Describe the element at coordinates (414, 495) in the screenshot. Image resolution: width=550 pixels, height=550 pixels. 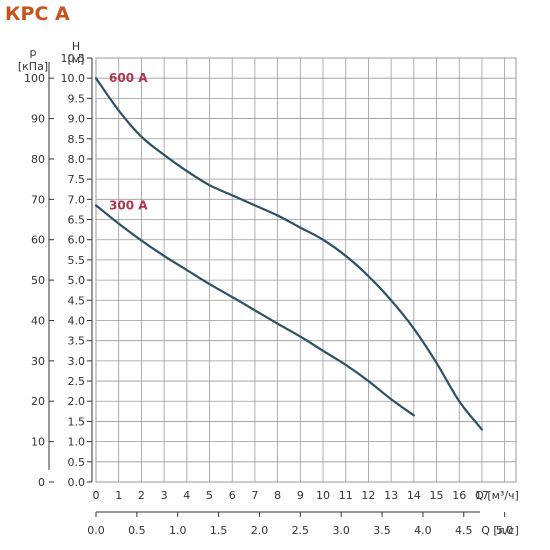
I see `q-axis-tick-label: 14` at that location.